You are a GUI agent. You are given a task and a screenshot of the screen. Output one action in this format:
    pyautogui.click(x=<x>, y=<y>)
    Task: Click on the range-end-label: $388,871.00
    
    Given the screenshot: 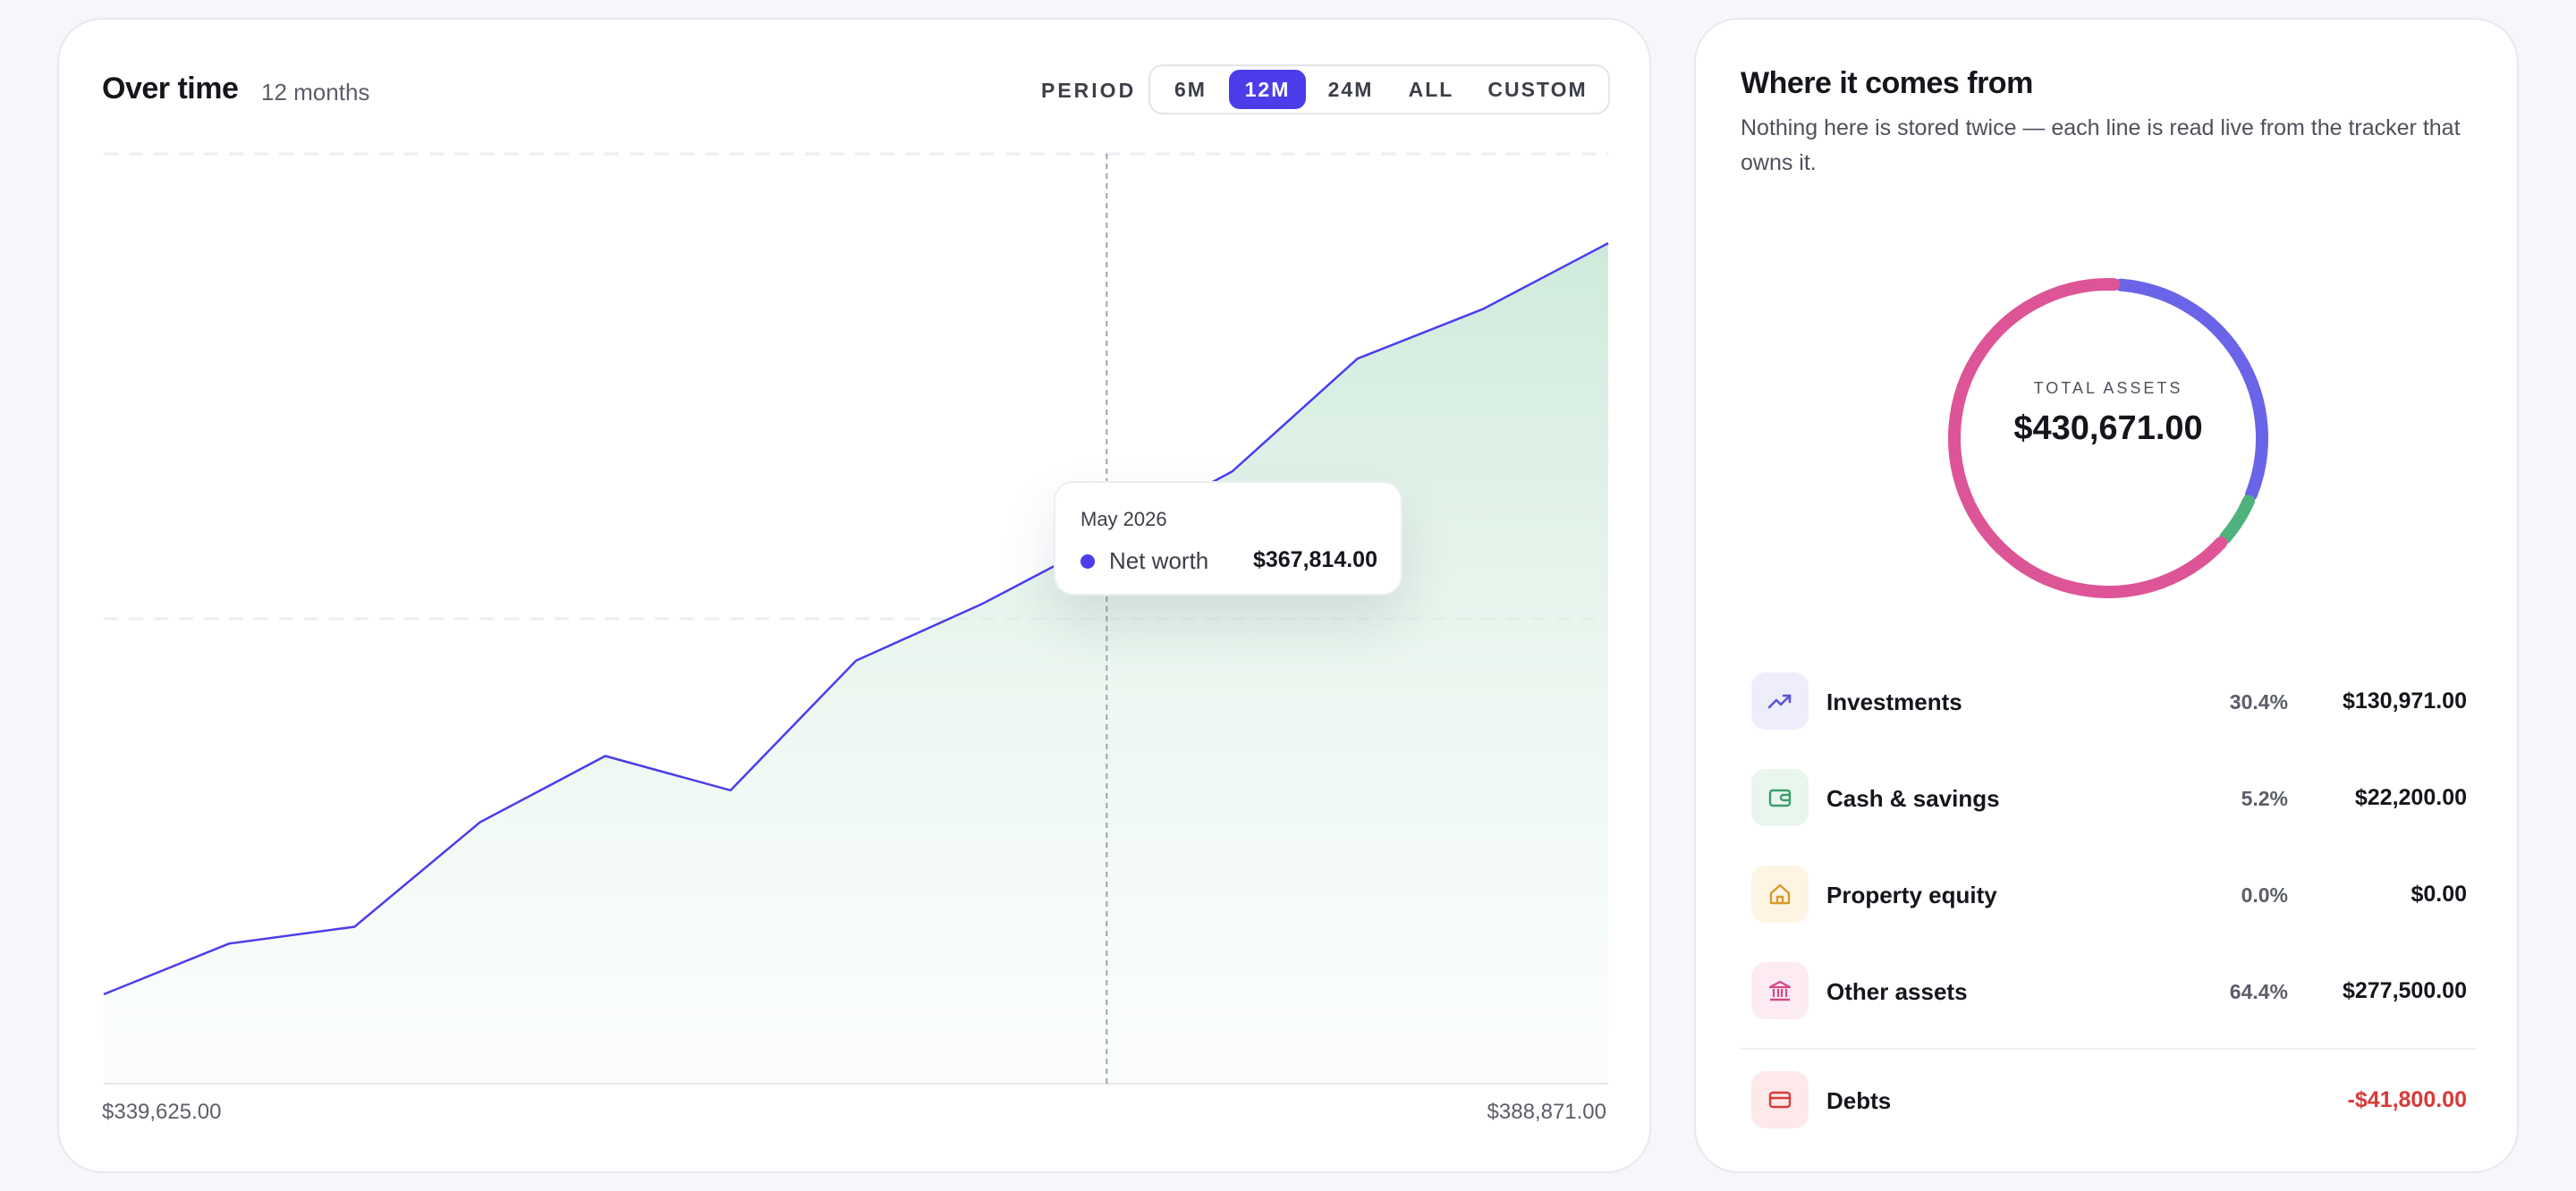 What is the action you would take?
    pyautogui.click(x=1546, y=1112)
    